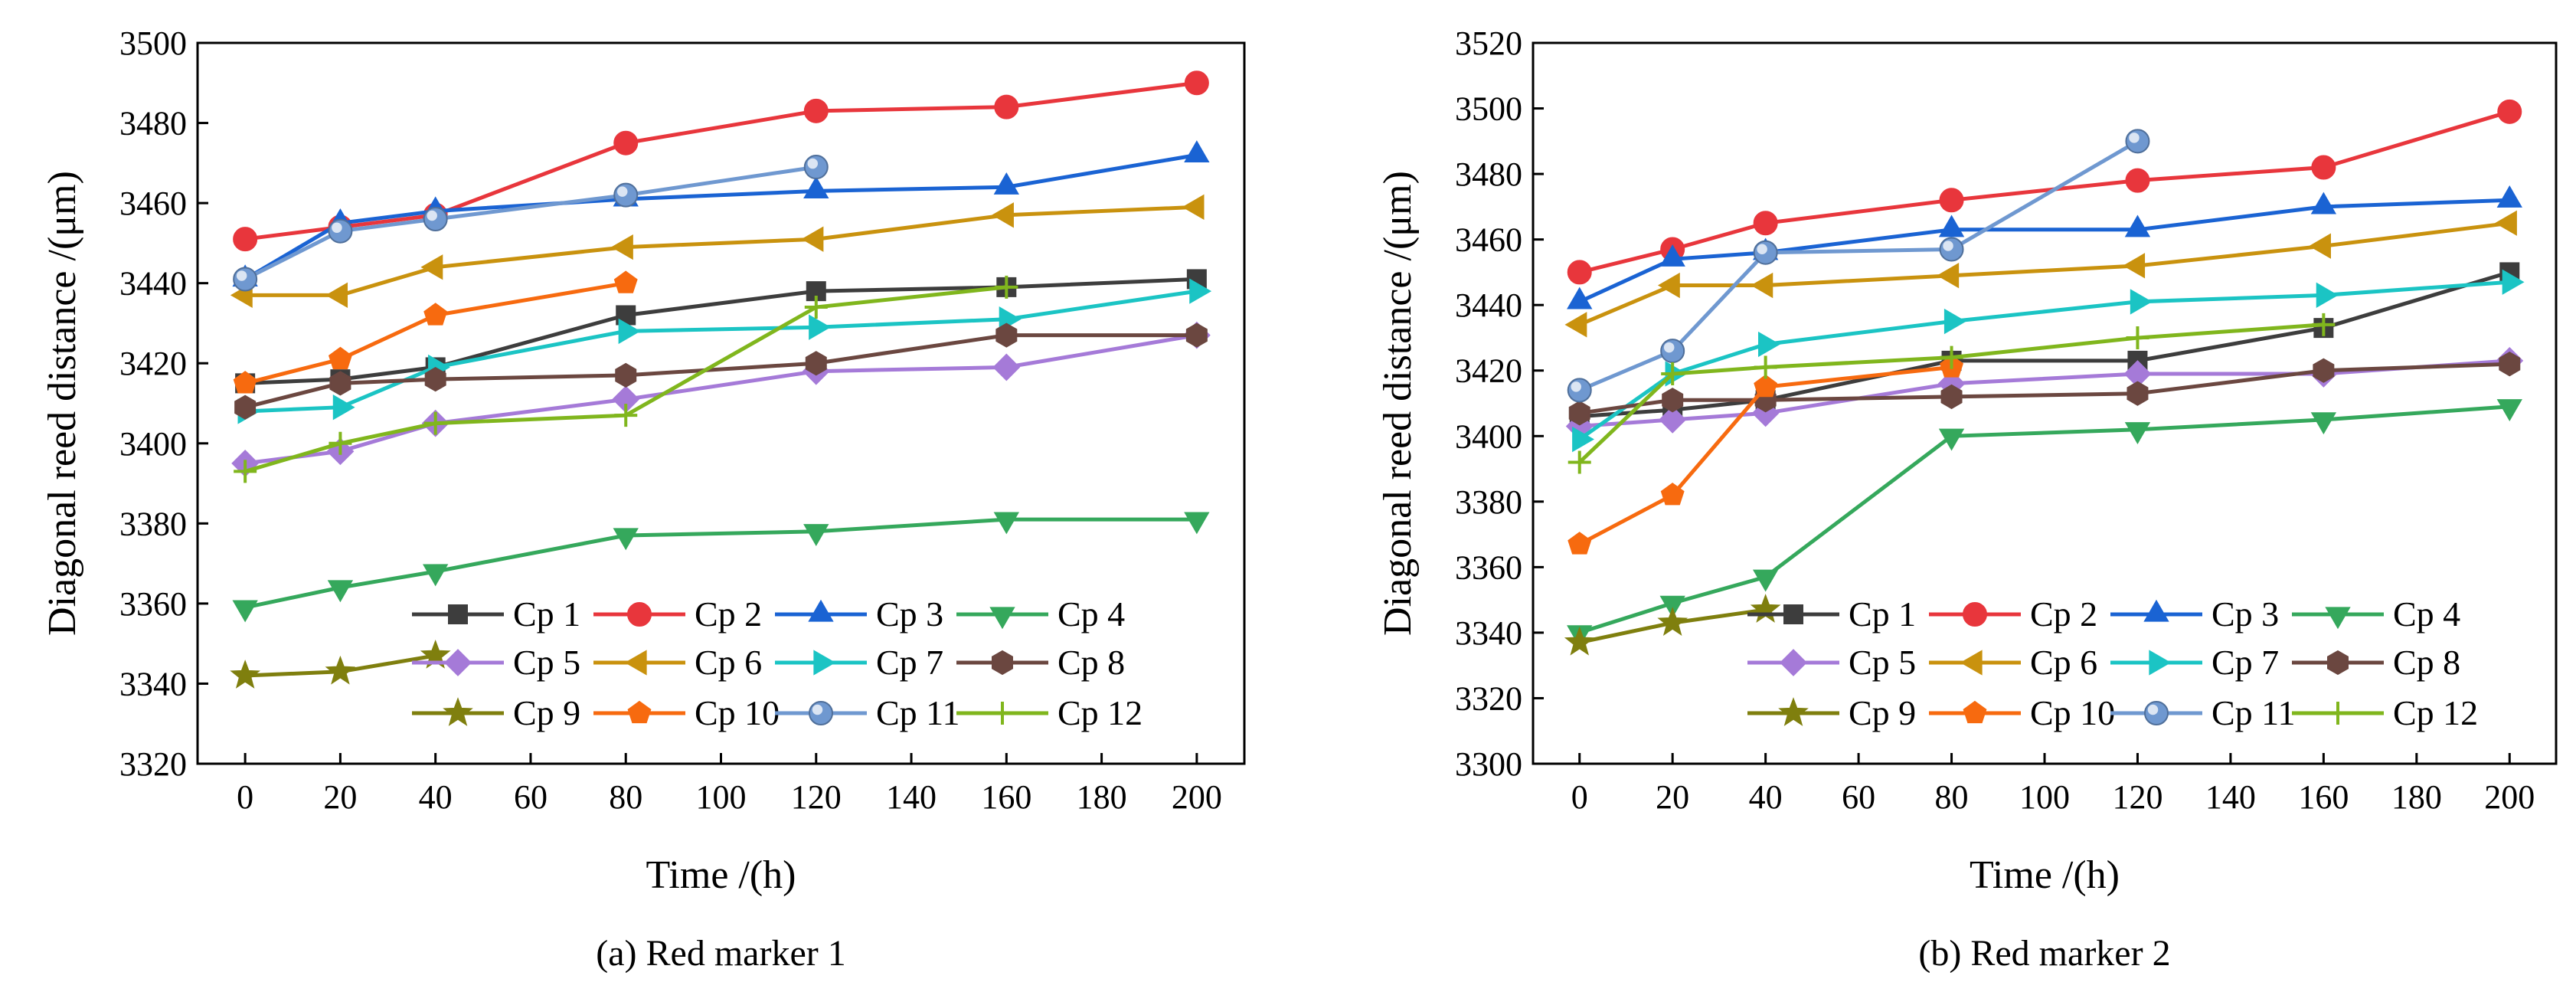 The height and width of the screenshot is (992, 2576). I want to click on legend-item: Cp 3, so click(859, 614).